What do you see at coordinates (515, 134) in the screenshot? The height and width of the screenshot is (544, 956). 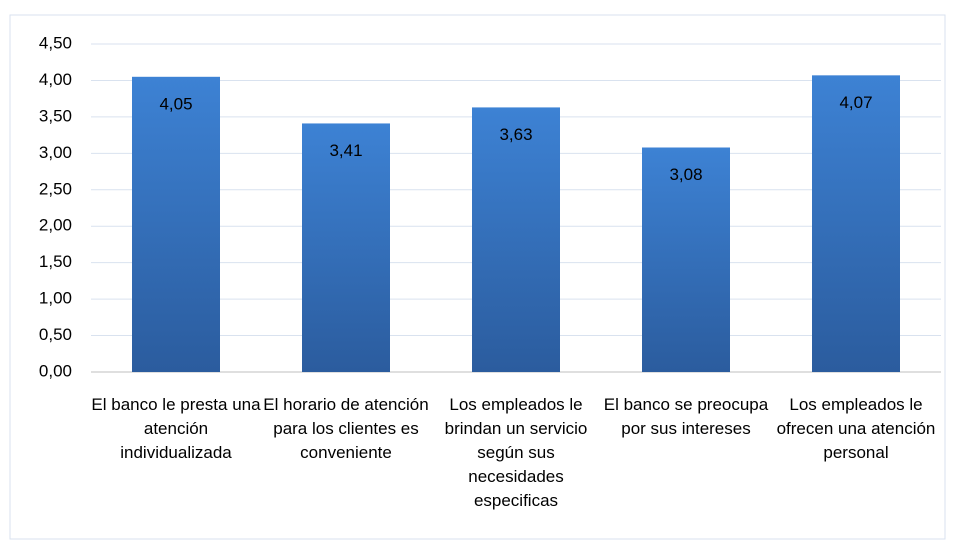 I see `data-label: 3,63` at bounding box center [515, 134].